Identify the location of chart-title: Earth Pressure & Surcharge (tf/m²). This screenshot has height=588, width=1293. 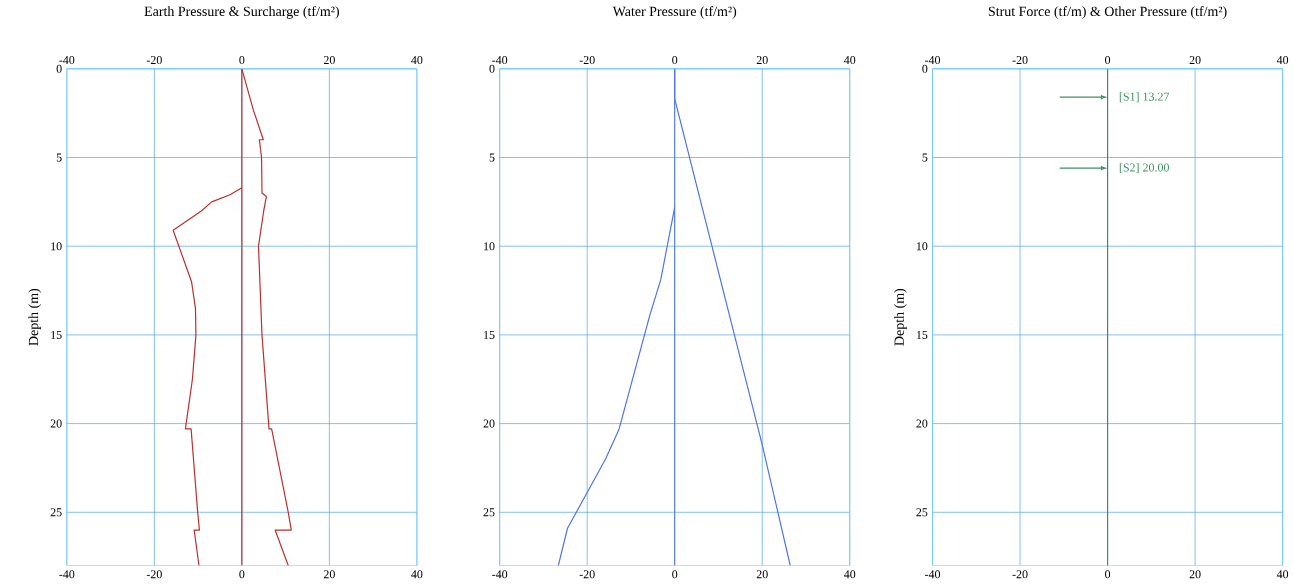
(241, 12).